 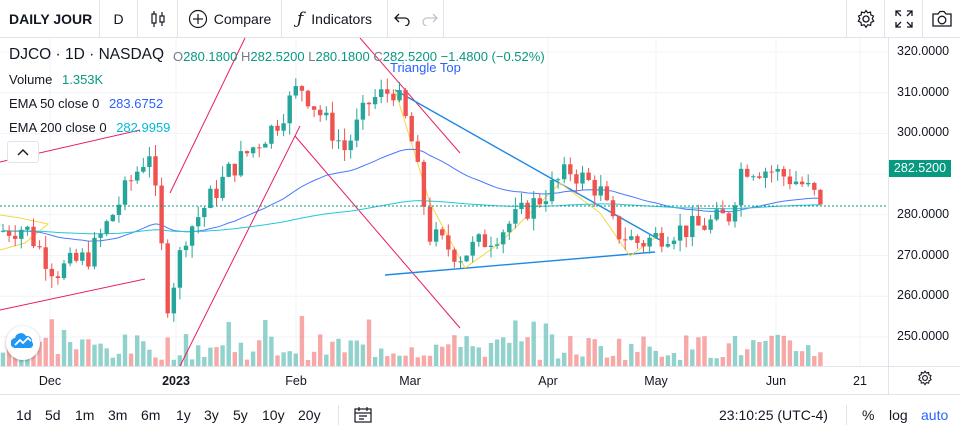 I want to click on fullscreen-button, so click(x=903, y=19).